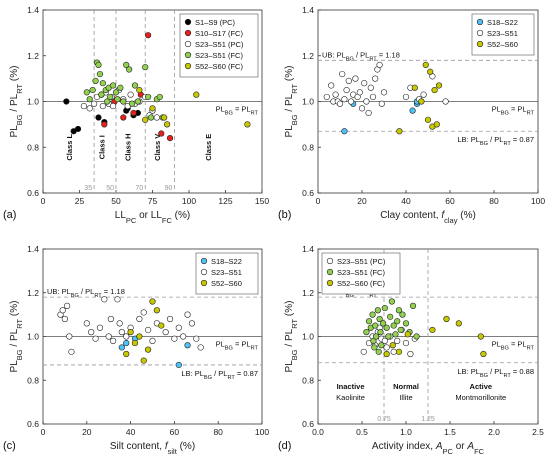 Image resolution: width=550 pixels, height=465 pixels. What do you see at coordinates (308, 380) in the screenshot?
I see `y-tick-label: 0.8` at bounding box center [308, 380].